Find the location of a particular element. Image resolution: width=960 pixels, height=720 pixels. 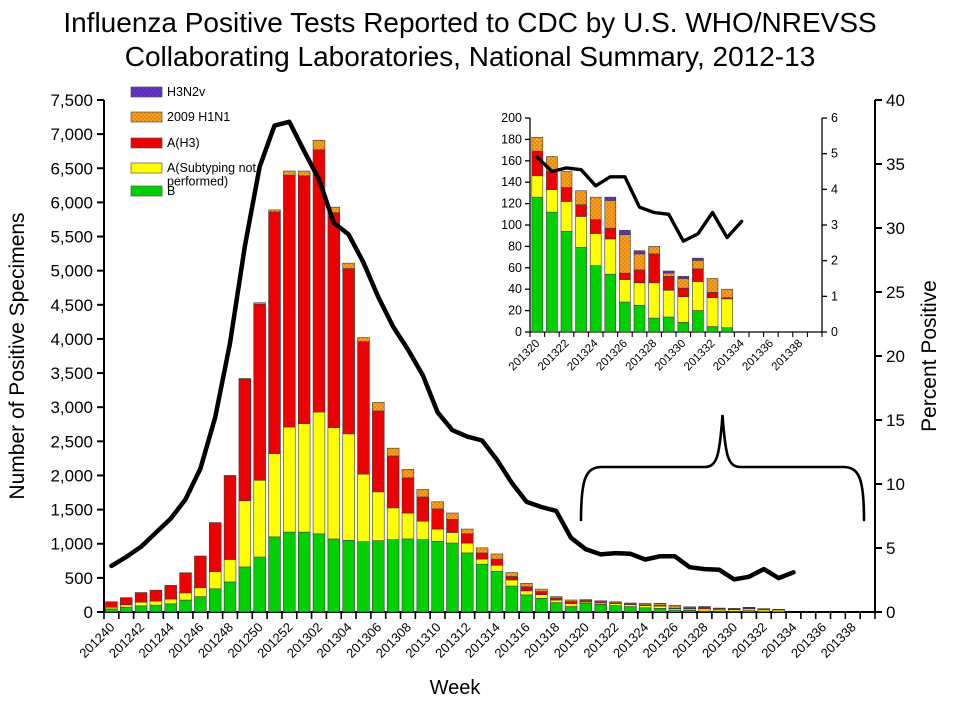

y-right-tick-label: 40 is located at coordinates (895, 100).